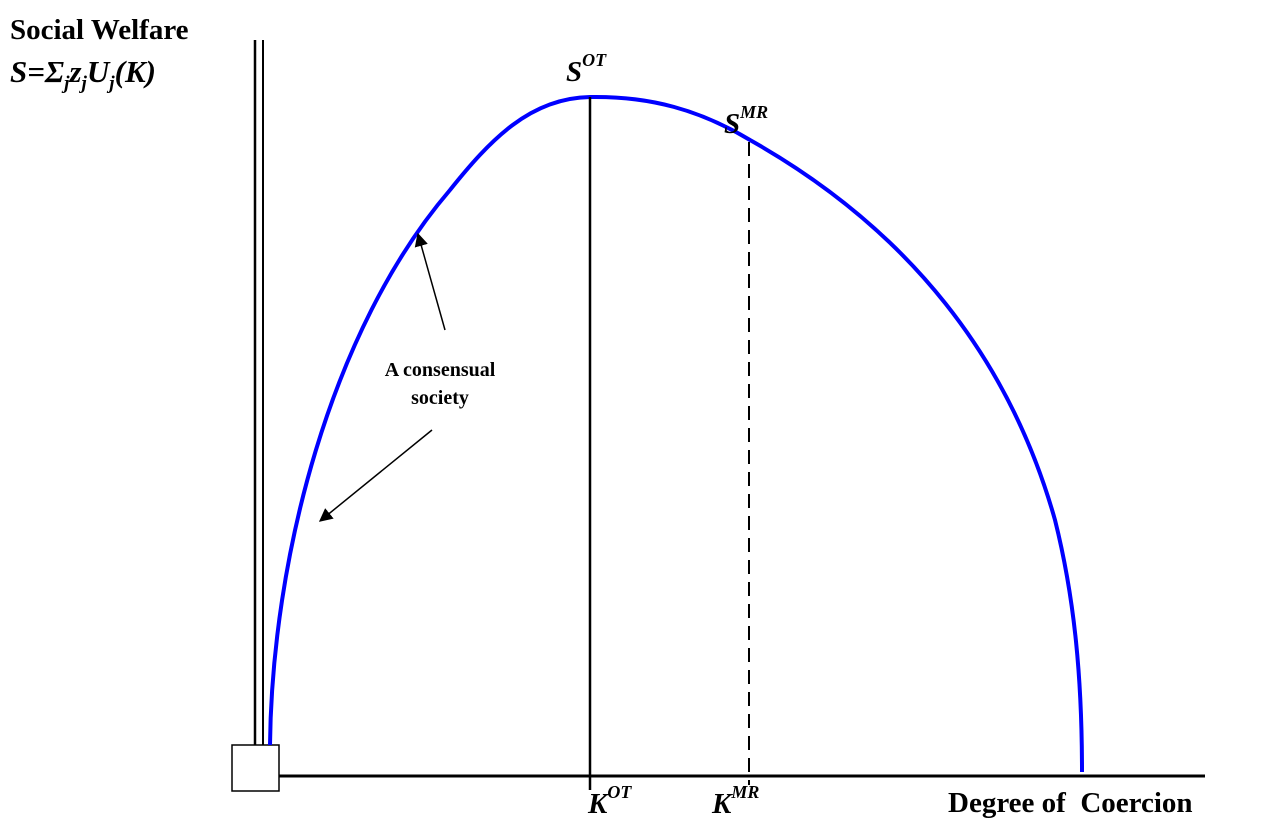  Describe the element at coordinates (598, 804) in the screenshot. I see `k-ot-base: K` at that location.